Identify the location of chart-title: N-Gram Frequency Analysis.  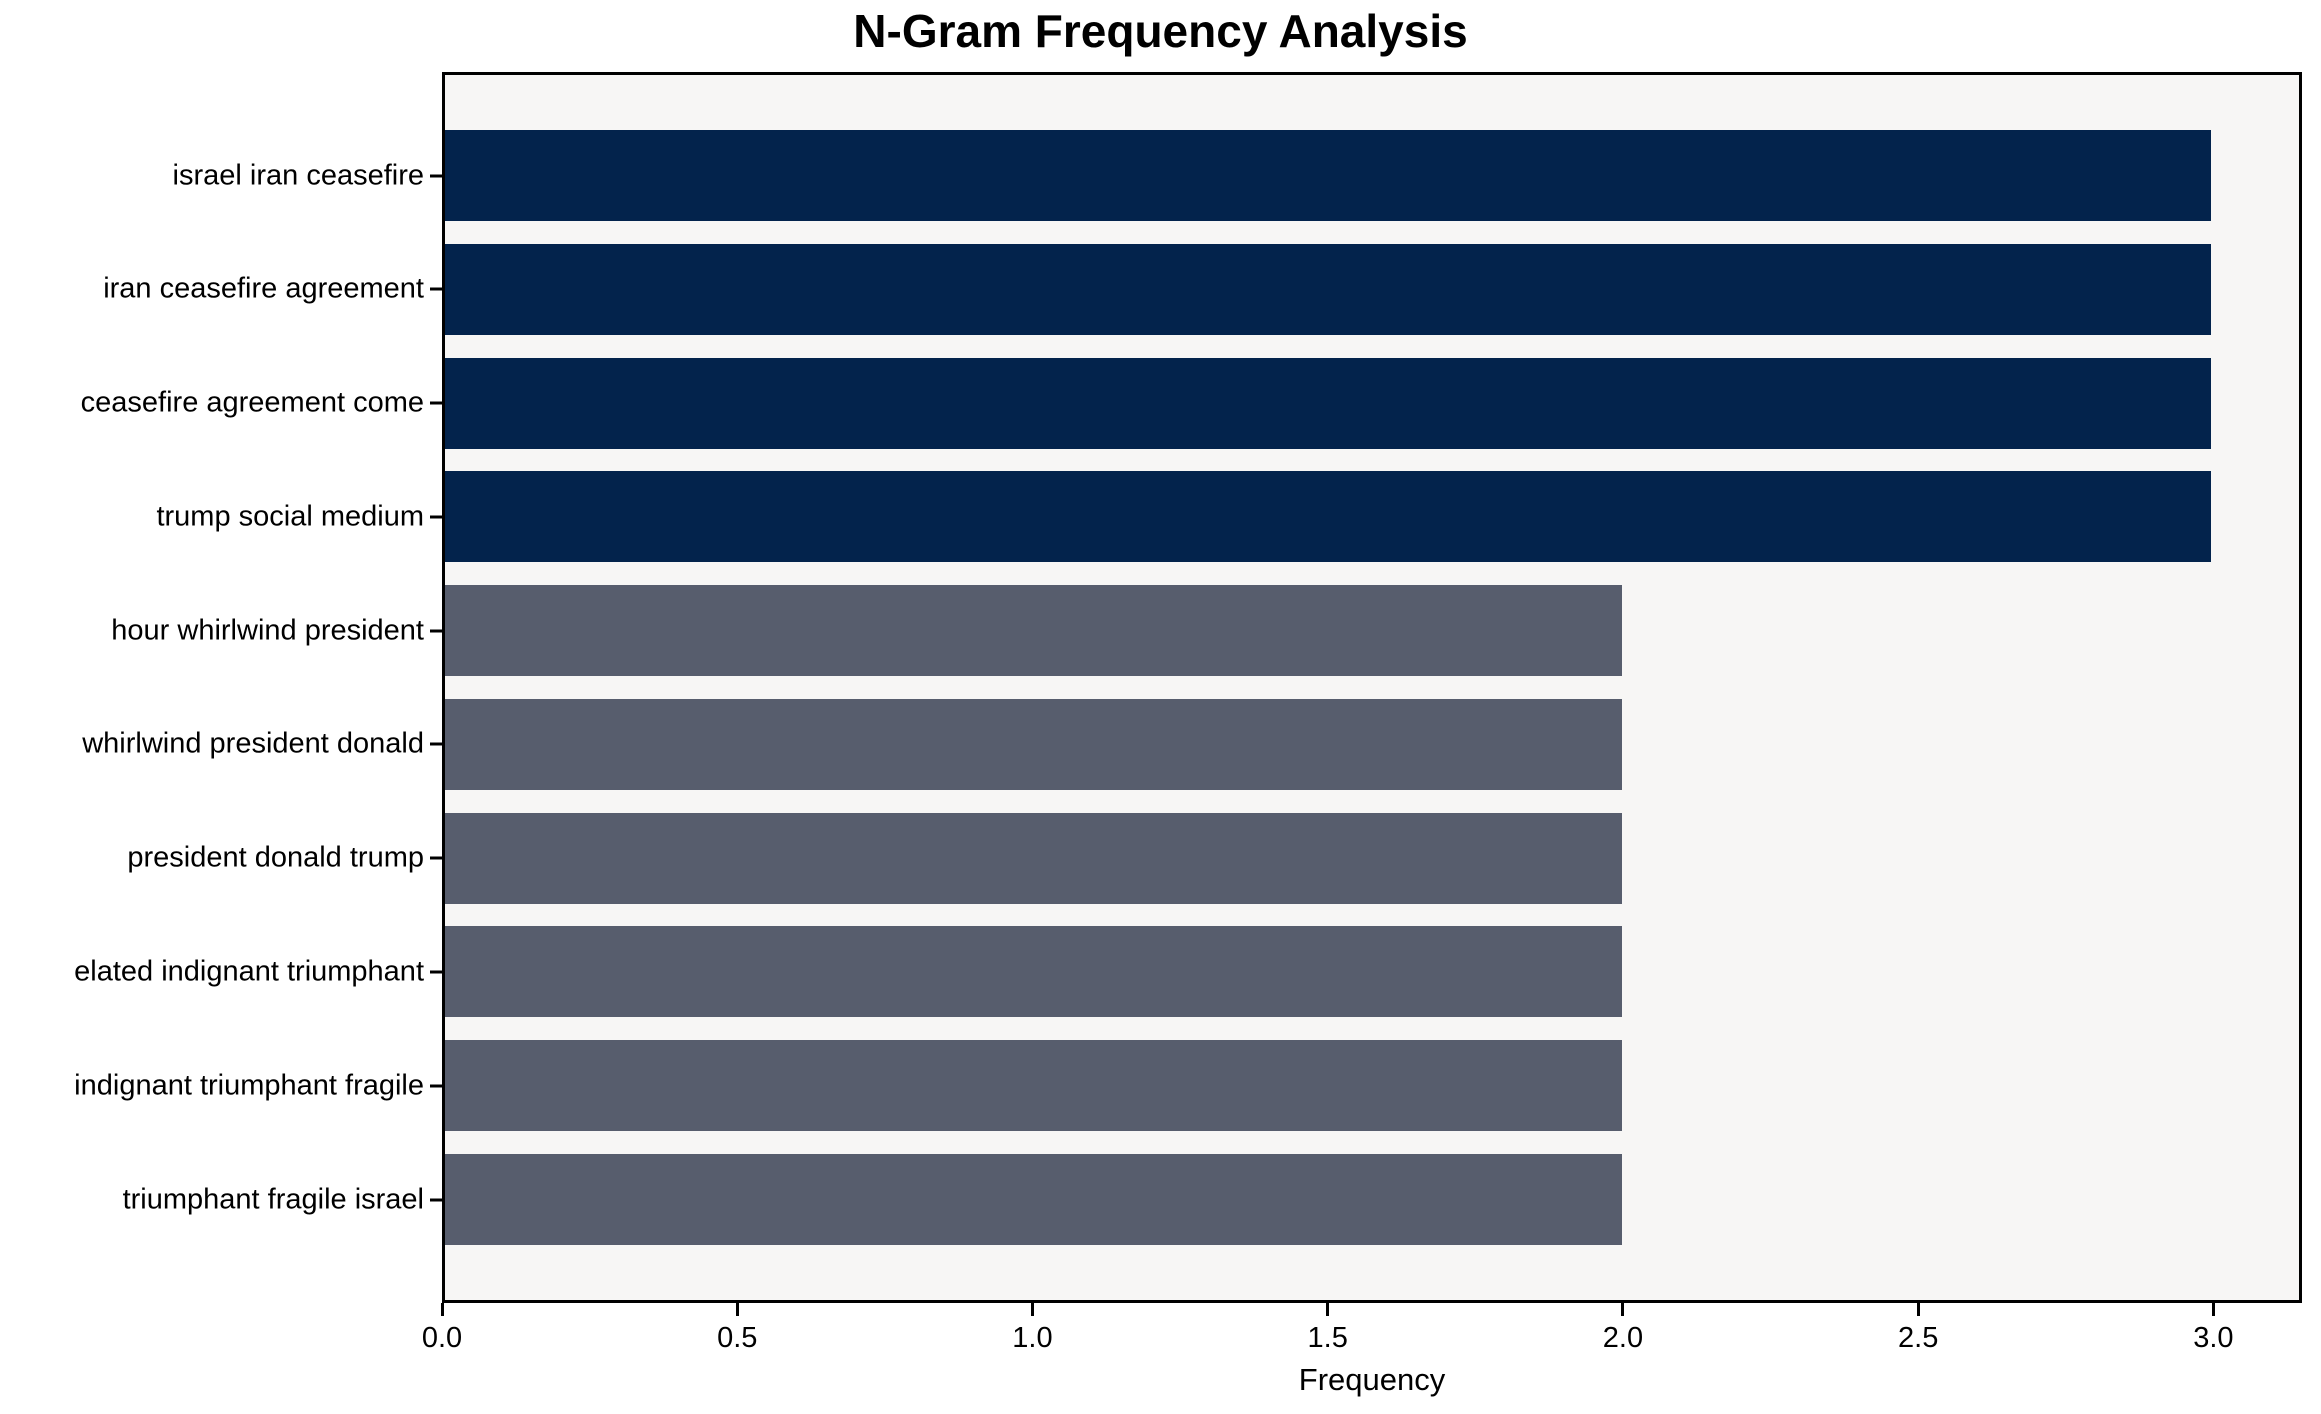
(1160, 31).